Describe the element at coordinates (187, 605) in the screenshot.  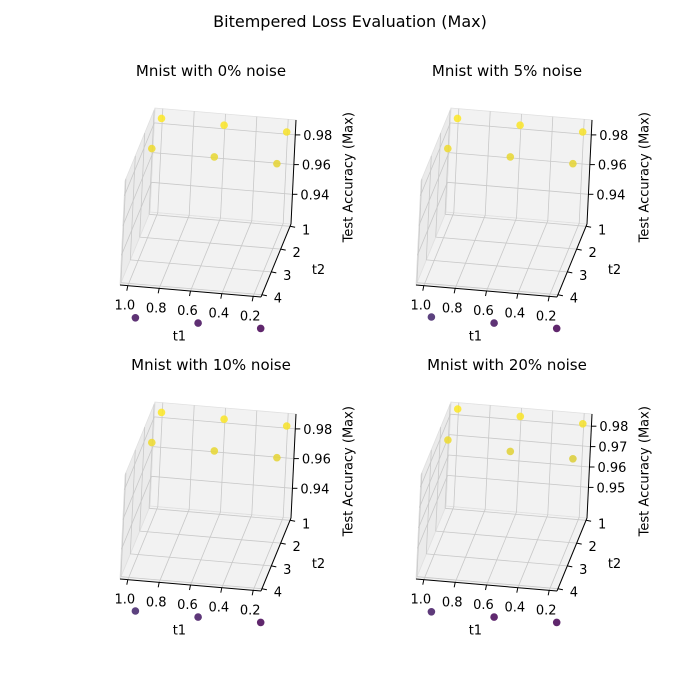
I see `x-tick-label: 0.6` at that location.